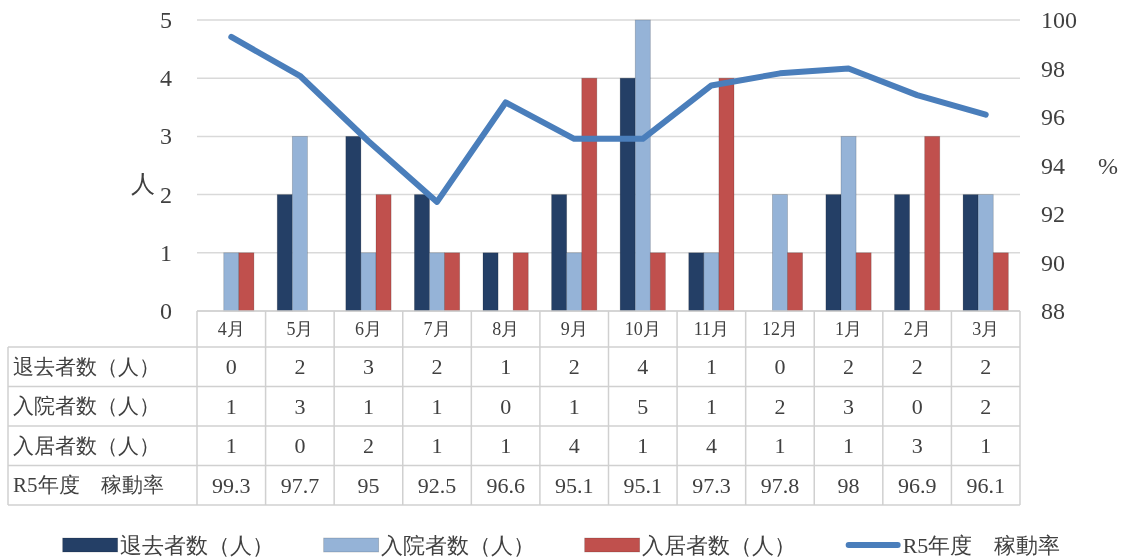 The image size is (1123, 560). I want to click on y-tick-label: 1, so click(166, 252).